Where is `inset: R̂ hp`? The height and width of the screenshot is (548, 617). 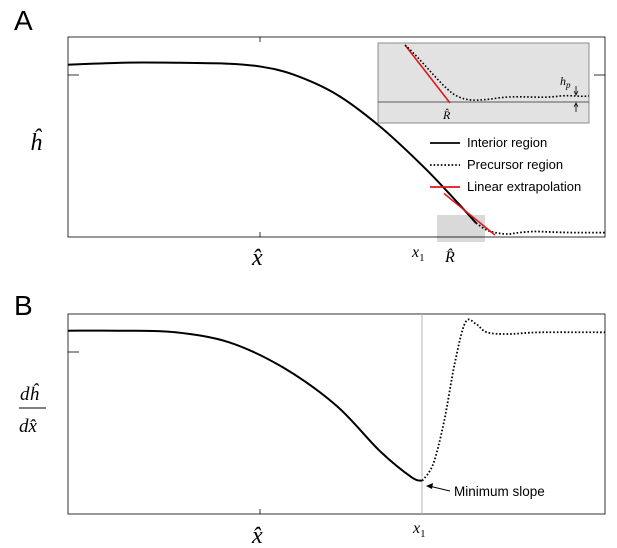 inset: R̂ hp is located at coordinates (483, 83).